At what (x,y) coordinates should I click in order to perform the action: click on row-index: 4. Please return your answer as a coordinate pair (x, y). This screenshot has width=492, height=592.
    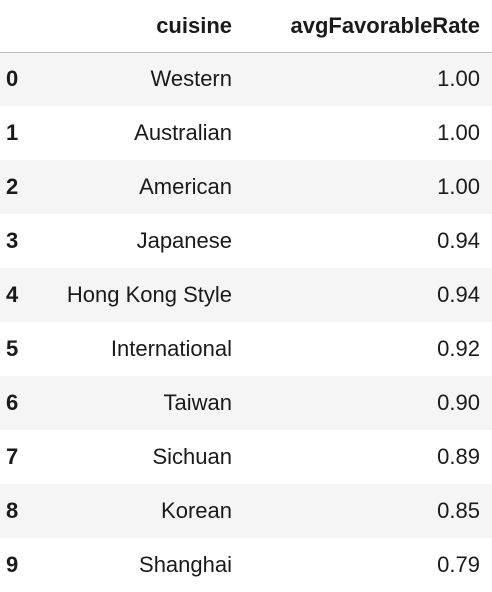
    Looking at the image, I should click on (12, 294).